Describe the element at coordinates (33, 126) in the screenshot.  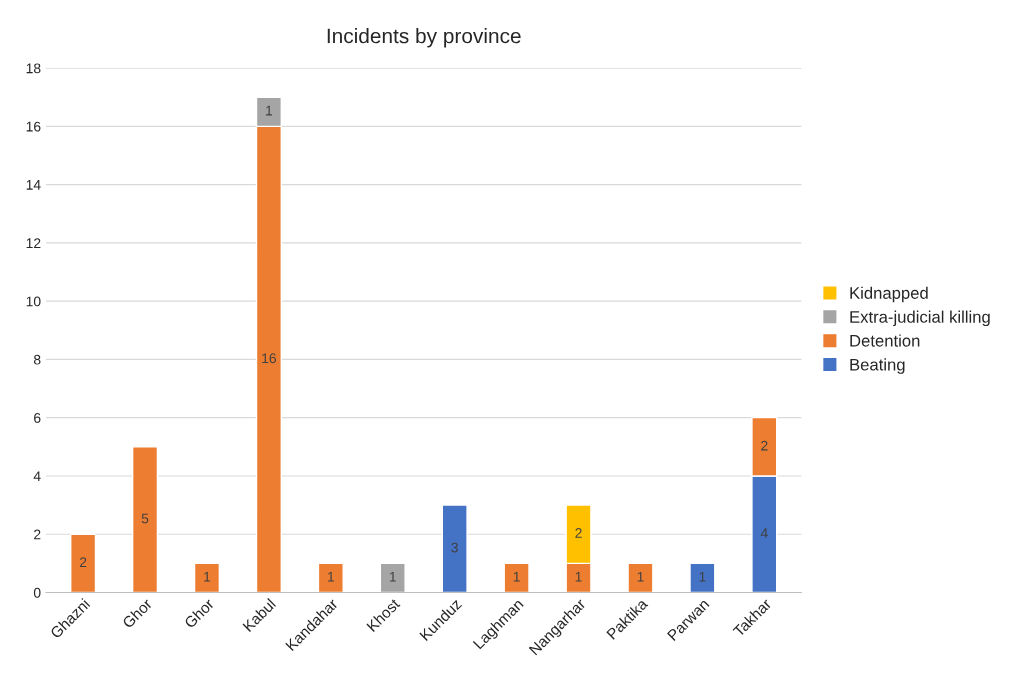
I see `y-tick-label: 16` at that location.